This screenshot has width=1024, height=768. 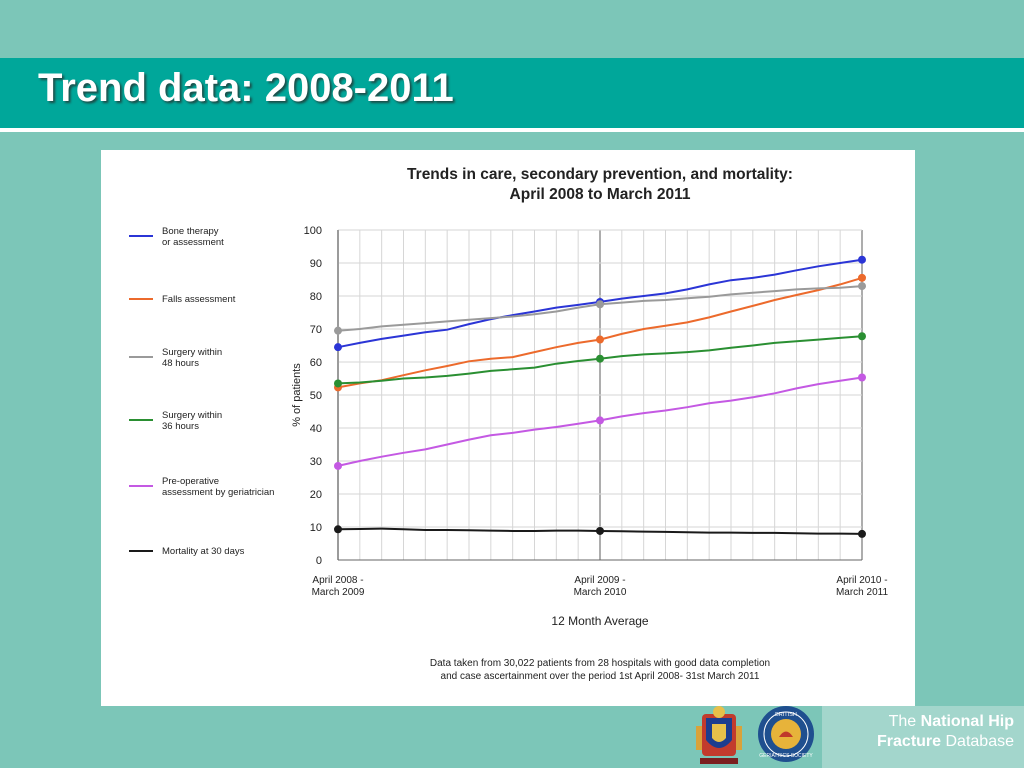 I want to click on y-tick-label: 20, so click(x=316, y=495).